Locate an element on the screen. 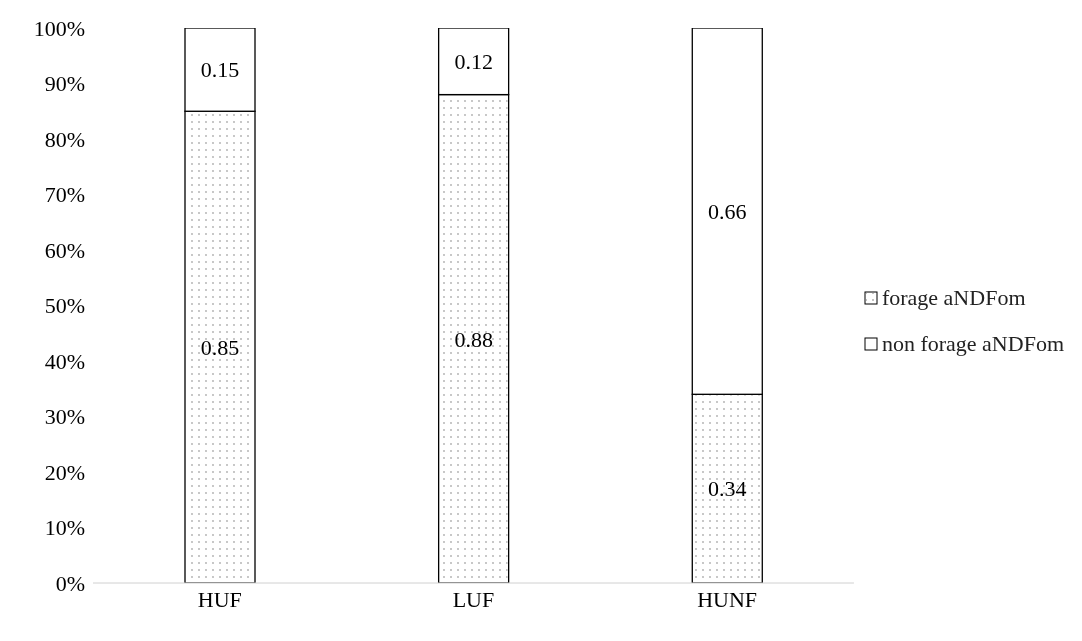 The height and width of the screenshot is (641, 1082). y-tick-label: 60% is located at coordinates (64, 250).